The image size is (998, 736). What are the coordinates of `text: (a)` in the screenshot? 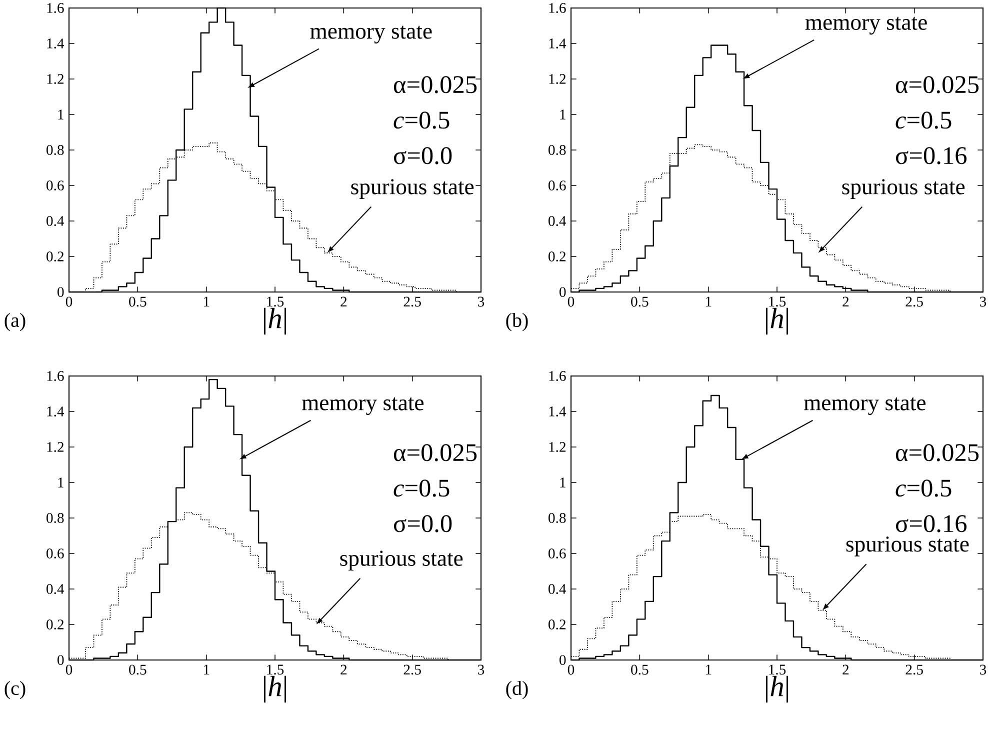 It's located at (15, 322).